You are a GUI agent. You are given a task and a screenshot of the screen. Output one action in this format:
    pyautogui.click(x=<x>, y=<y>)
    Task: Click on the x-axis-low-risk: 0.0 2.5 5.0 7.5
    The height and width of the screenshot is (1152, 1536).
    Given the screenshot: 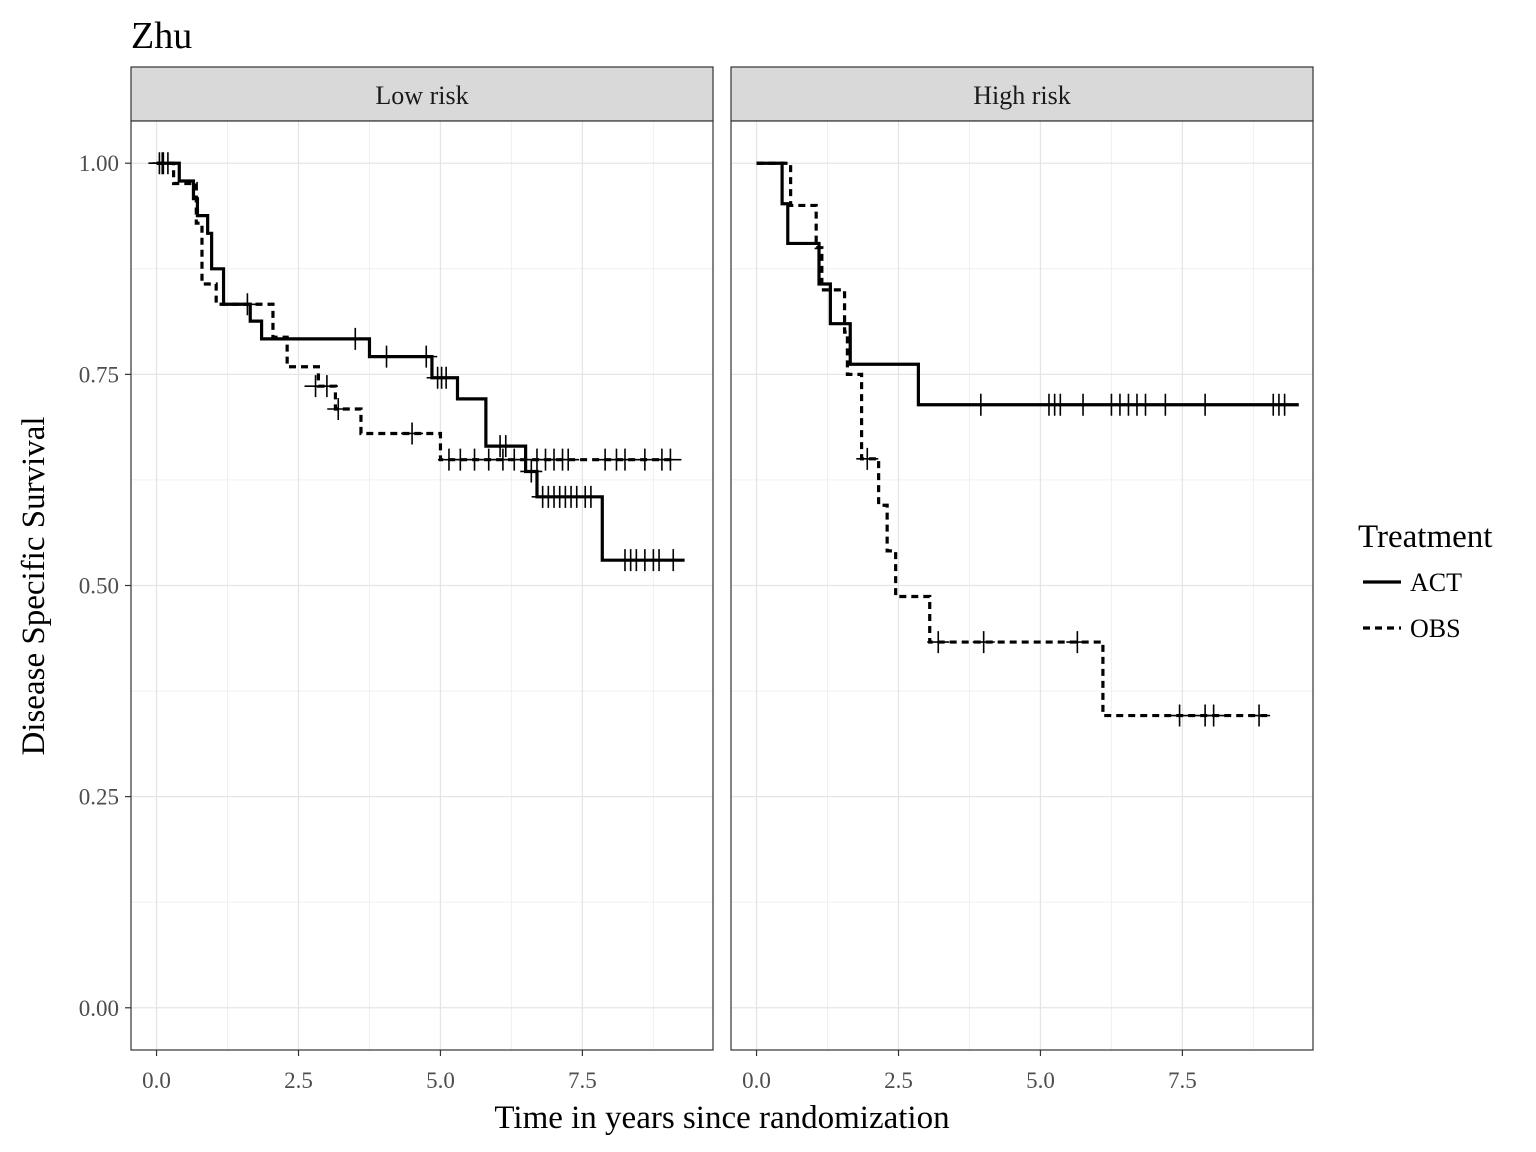 What is the action you would take?
    pyautogui.click(x=369, y=1071)
    